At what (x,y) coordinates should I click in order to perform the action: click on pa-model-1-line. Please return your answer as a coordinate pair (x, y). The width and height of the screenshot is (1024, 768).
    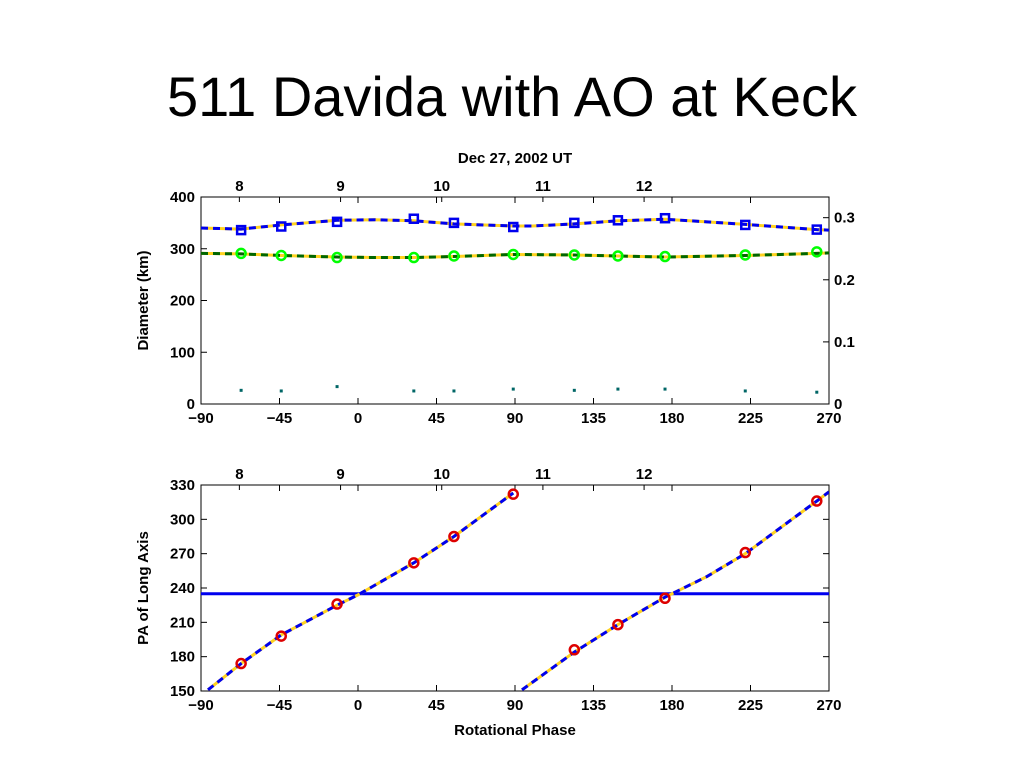
    Looking at the image, I should click on (361, 591).